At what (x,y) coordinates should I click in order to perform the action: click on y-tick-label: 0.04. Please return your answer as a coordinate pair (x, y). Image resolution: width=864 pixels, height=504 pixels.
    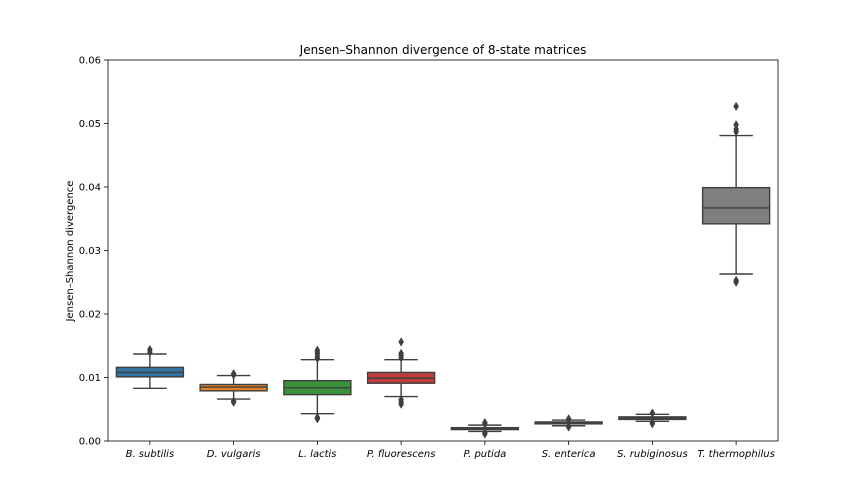
    Looking at the image, I should click on (90, 188).